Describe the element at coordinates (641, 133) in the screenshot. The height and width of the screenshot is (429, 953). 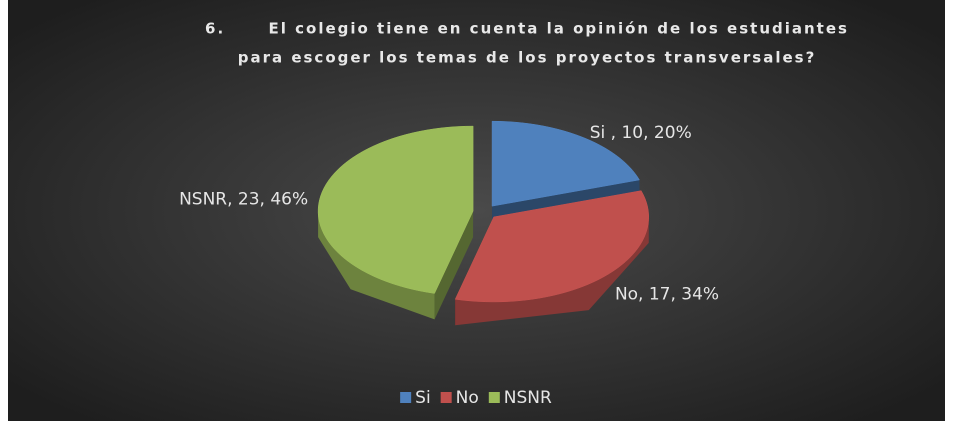
I see `data-label: Si , 10, 20%` at that location.